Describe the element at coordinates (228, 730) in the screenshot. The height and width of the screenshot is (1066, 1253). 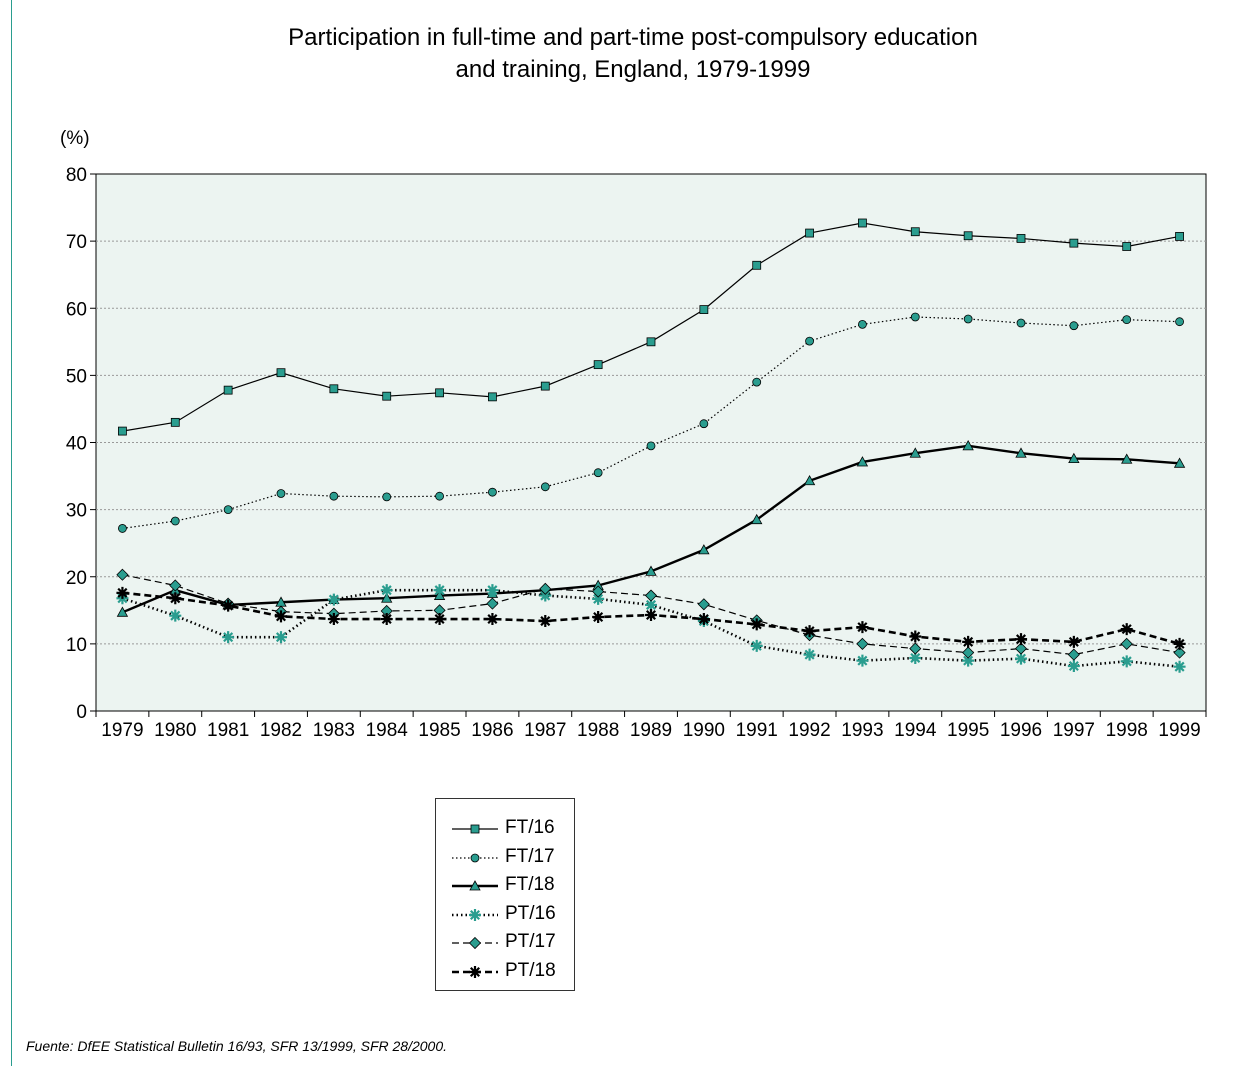
I see `x-tick-label: 1981` at that location.